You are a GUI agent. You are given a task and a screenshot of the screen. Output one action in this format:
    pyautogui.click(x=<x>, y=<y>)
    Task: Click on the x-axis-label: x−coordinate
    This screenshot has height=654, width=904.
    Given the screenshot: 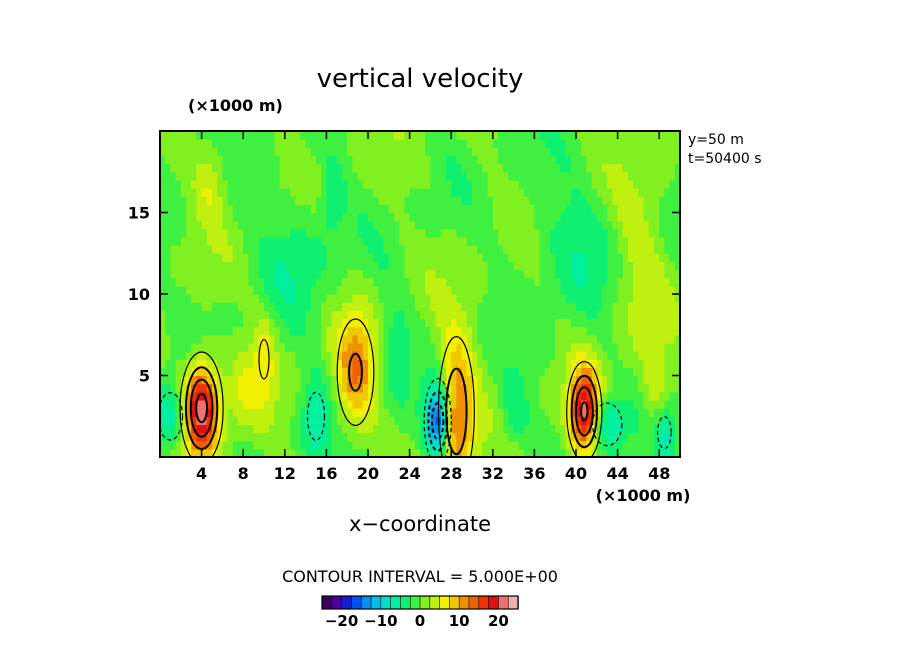 What is the action you would take?
    pyautogui.click(x=420, y=524)
    